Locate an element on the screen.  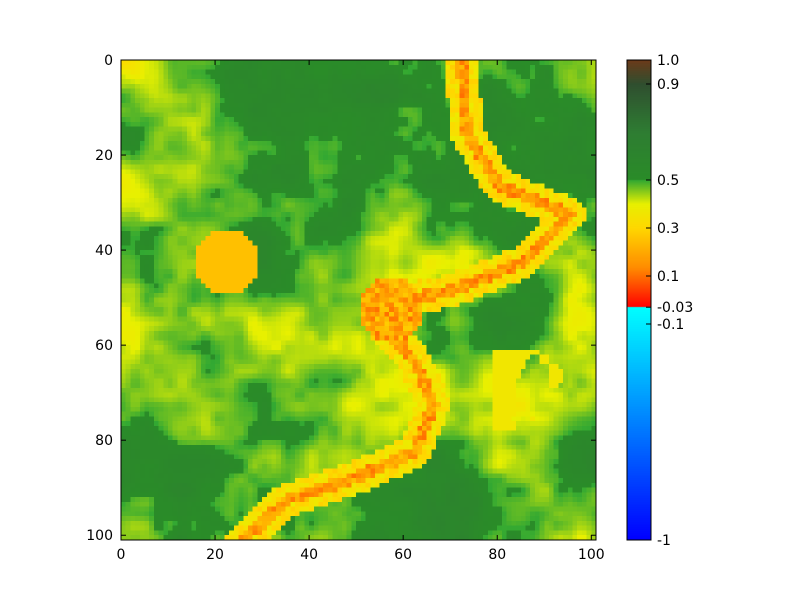
y-tick-label: 80 is located at coordinates (104, 441).